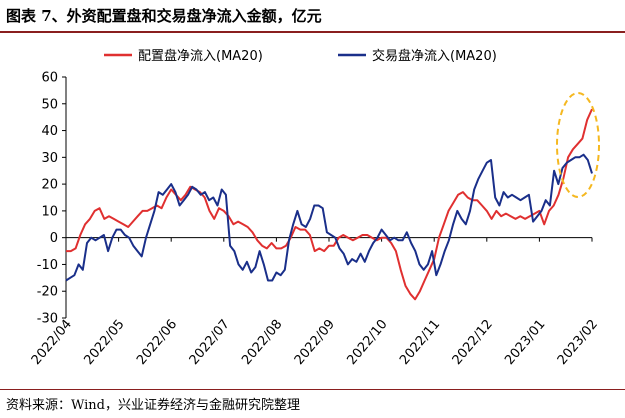  I want to click on y-tick-label: 60, so click(49, 78).